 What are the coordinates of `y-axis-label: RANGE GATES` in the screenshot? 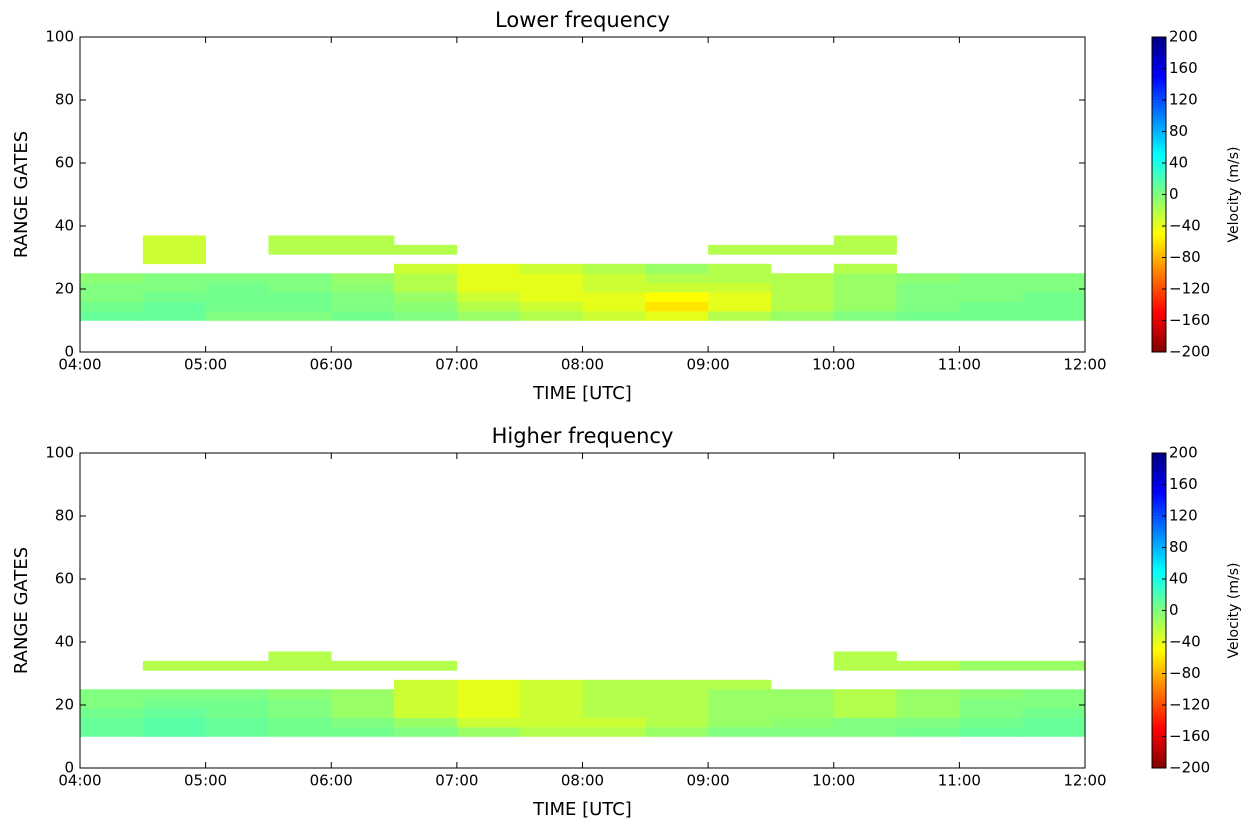 It's located at (21, 194).